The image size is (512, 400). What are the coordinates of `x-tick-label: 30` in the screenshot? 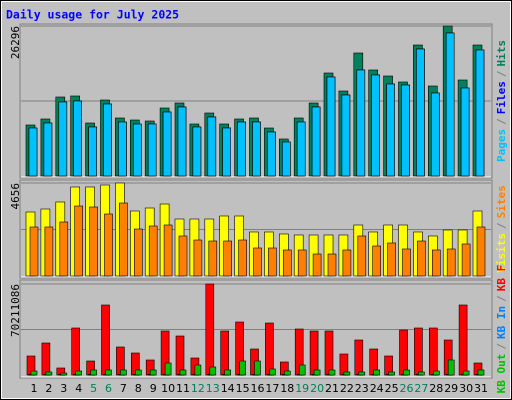 It's located at (466, 388).